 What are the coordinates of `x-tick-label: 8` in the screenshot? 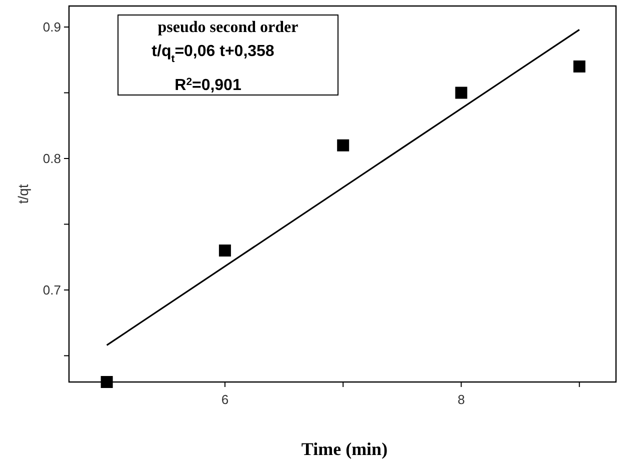 It's located at (461, 399).